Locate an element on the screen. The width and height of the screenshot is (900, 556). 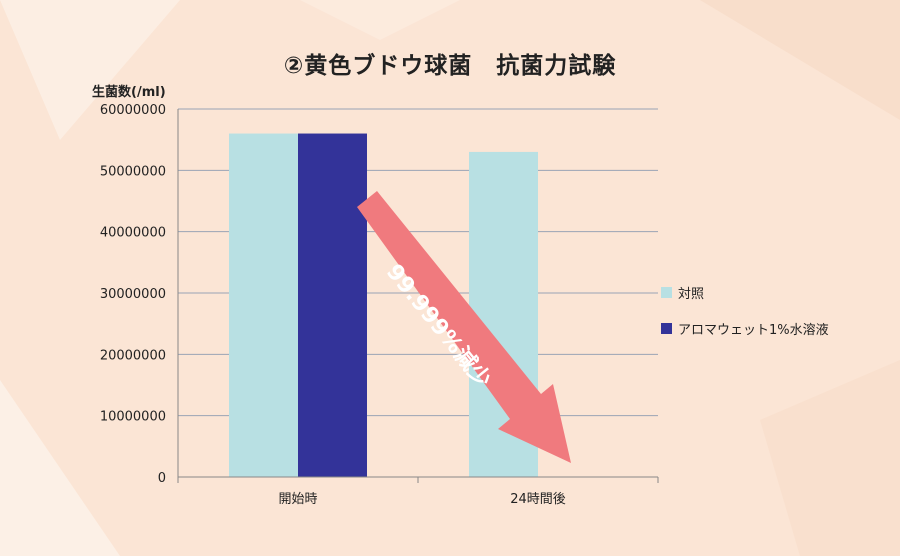
y-tick-label: 60000000 is located at coordinates (133, 110).